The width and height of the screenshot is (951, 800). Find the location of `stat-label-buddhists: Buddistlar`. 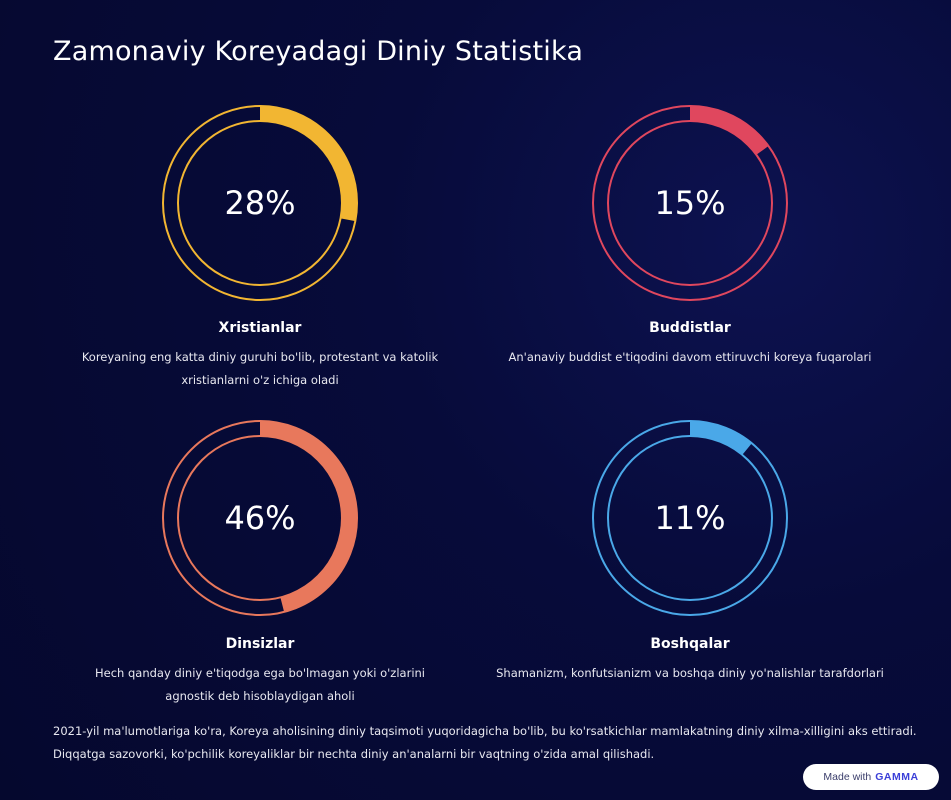

stat-label-buddhists: Buddistlar is located at coordinates (690, 328).